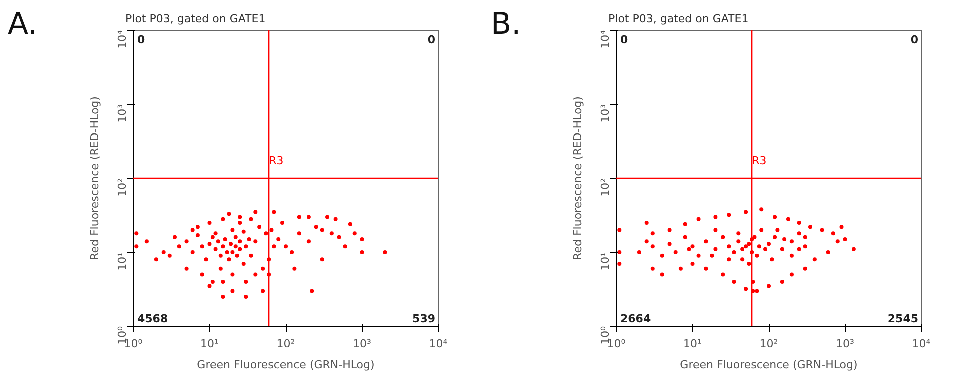  What do you see at coordinates (23, 25) in the screenshot?
I see `text: A.` at bounding box center [23, 25].